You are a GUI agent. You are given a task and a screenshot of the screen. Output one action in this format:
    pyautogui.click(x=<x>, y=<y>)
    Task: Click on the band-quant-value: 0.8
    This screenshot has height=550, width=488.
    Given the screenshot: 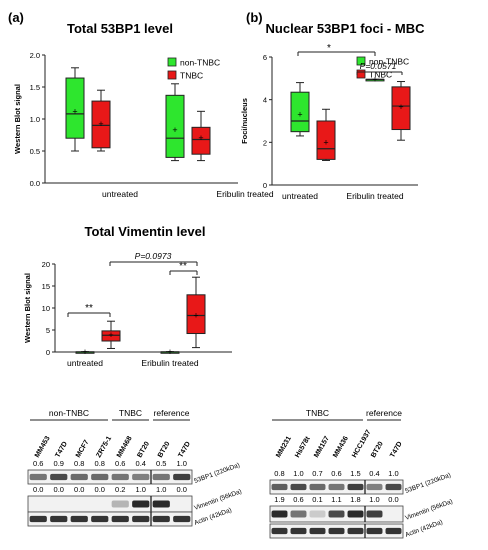 What is the action you would take?
    pyautogui.click(x=79, y=463)
    